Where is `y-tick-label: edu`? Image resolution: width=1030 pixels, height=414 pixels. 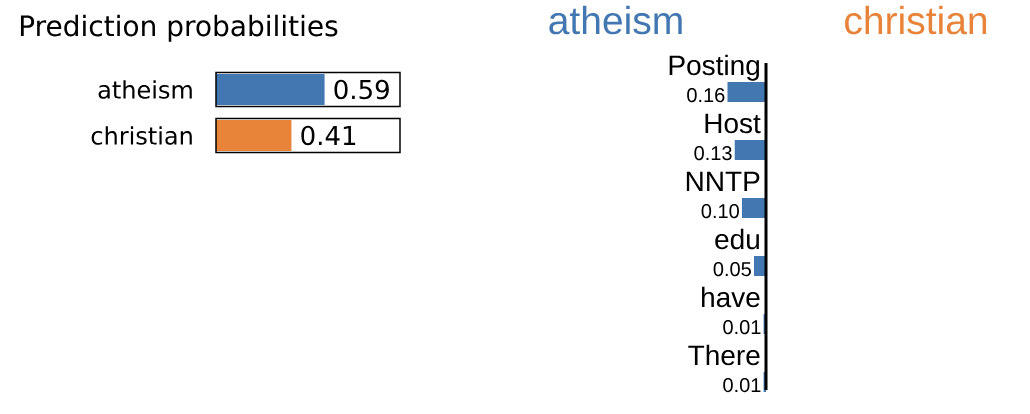 y-tick-label: edu is located at coordinates (737, 239).